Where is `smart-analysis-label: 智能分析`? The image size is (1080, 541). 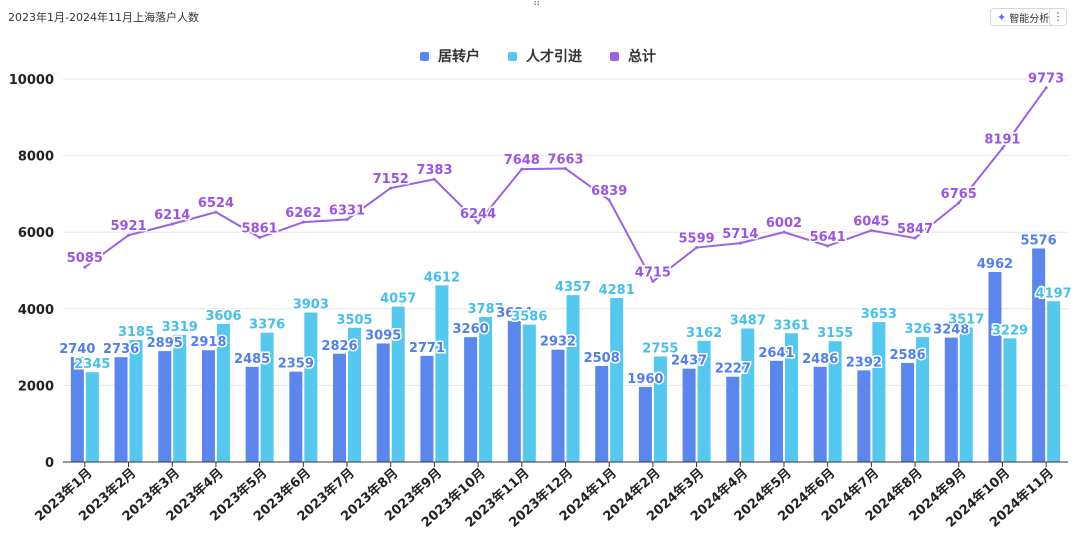
smart-analysis-label: 智能分析 is located at coordinates (1029, 19).